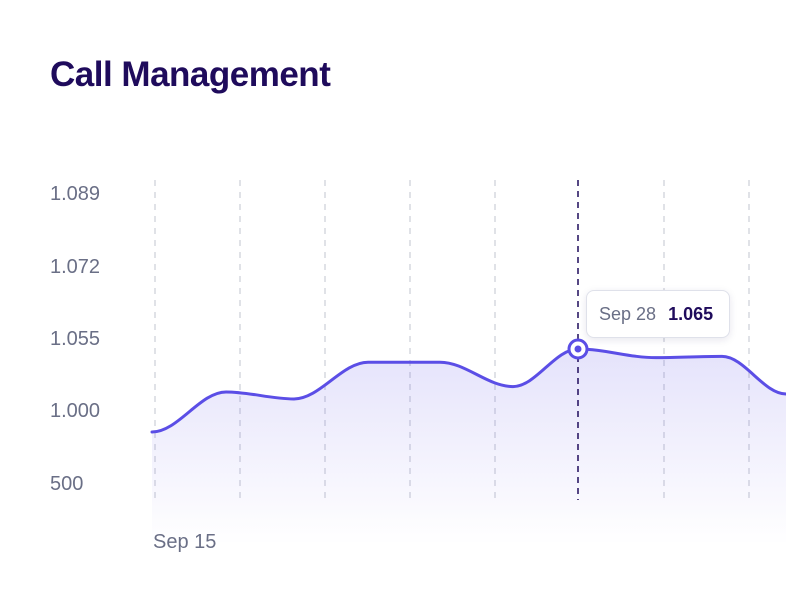 The image size is (786, 594). I want to click on y-axis: 1.089 1.072 1.055 1.000 500, so click(75, 339).